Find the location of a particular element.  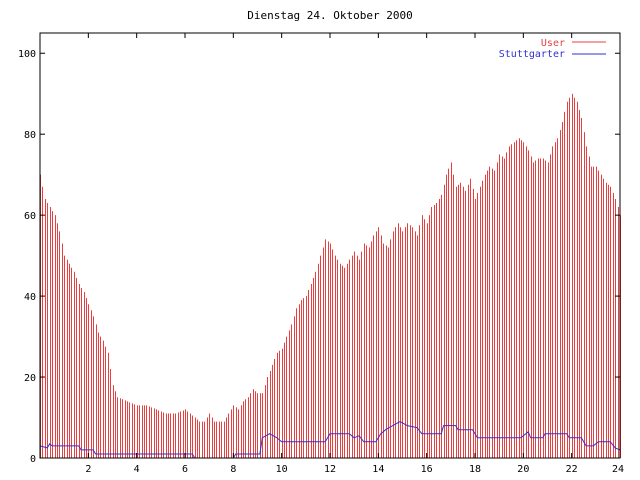

chart-title: Dienstag 24. Oktober 2000 is located at coordinates (330, 15).